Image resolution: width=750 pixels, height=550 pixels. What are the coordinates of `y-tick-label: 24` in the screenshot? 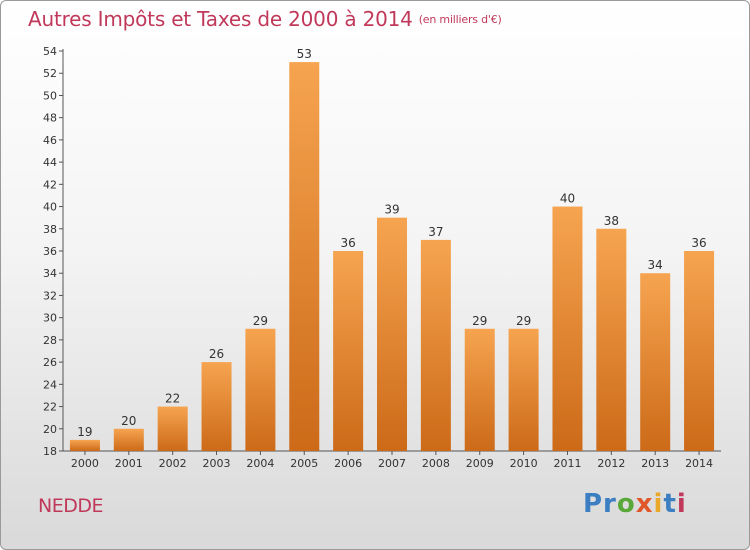 It's located at (50, 384).